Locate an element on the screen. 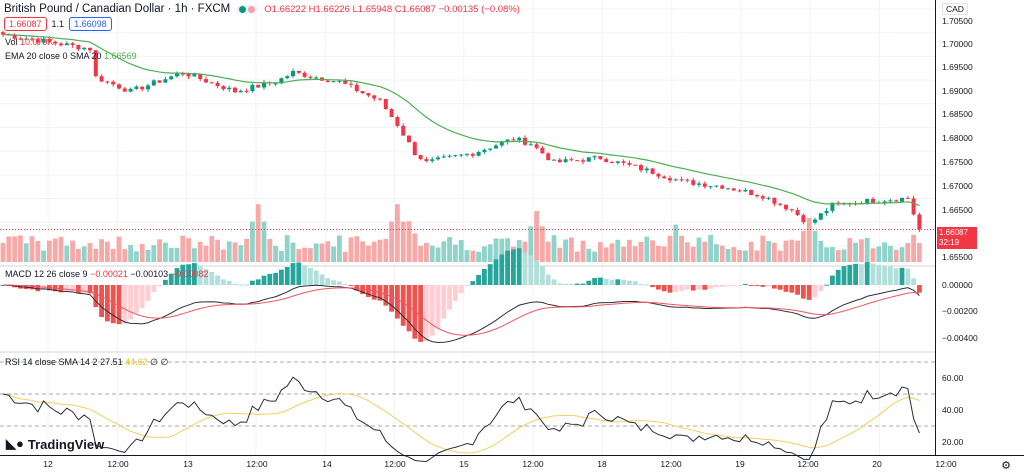  time-tick: 12:00 is located at coordinates (808, 464).